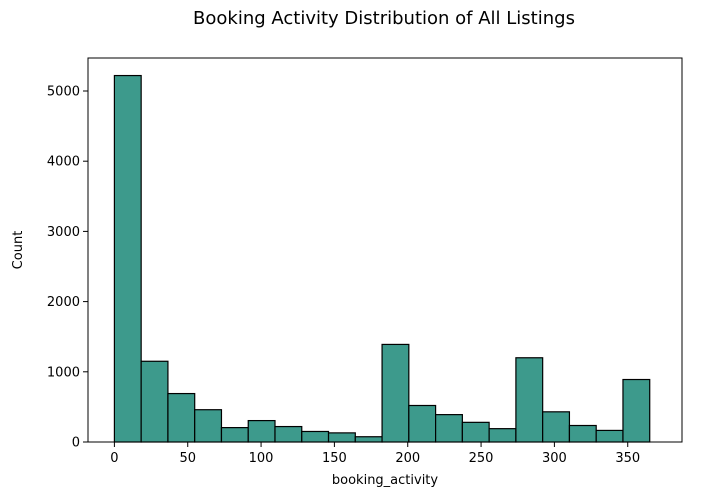  What do you see at coordinates (375, 454) in the screenshot?
I see `x-axis-ticks: 0 50 100 150 200 250 300 350` at bounding box center [375, 454].